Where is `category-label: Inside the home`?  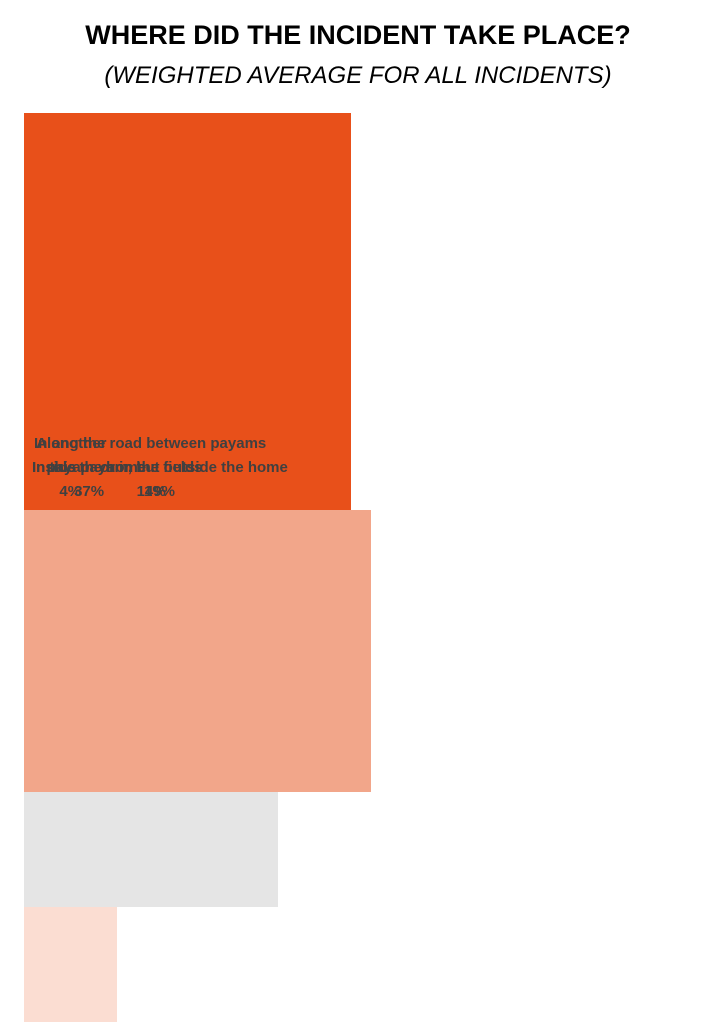
category-label: Inside the home is located at coordinates (89, 467).